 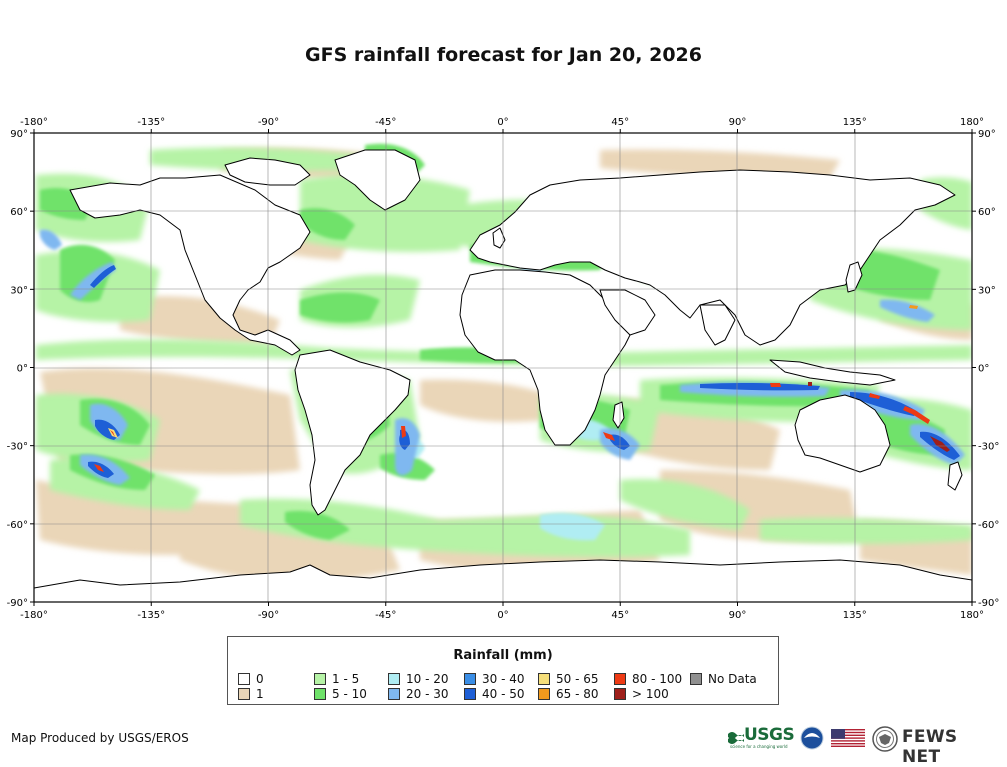 I want to click on map-title: GFS rainfall forecast for Jan 20, 2026, so click(x=503, y=55).